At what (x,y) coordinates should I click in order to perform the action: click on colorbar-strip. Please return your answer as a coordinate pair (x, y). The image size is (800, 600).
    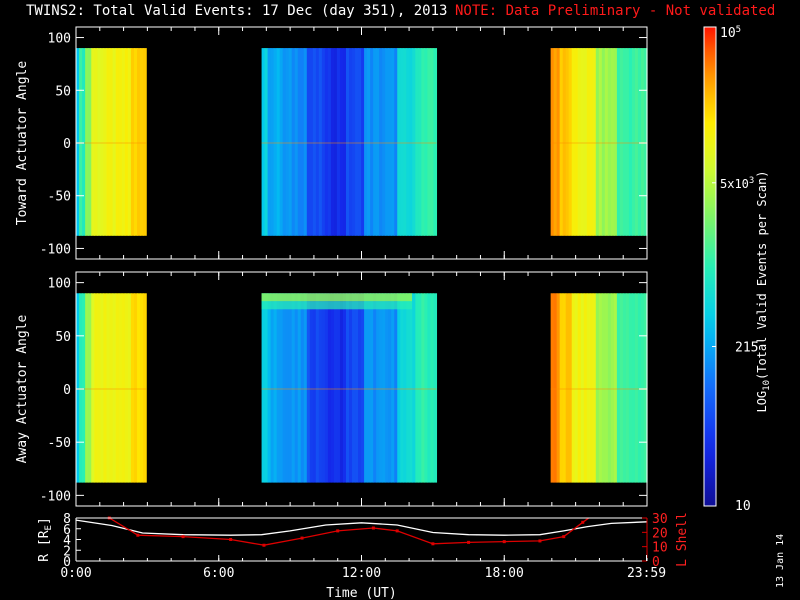
    Looking at the image, I should click on (710, 266).